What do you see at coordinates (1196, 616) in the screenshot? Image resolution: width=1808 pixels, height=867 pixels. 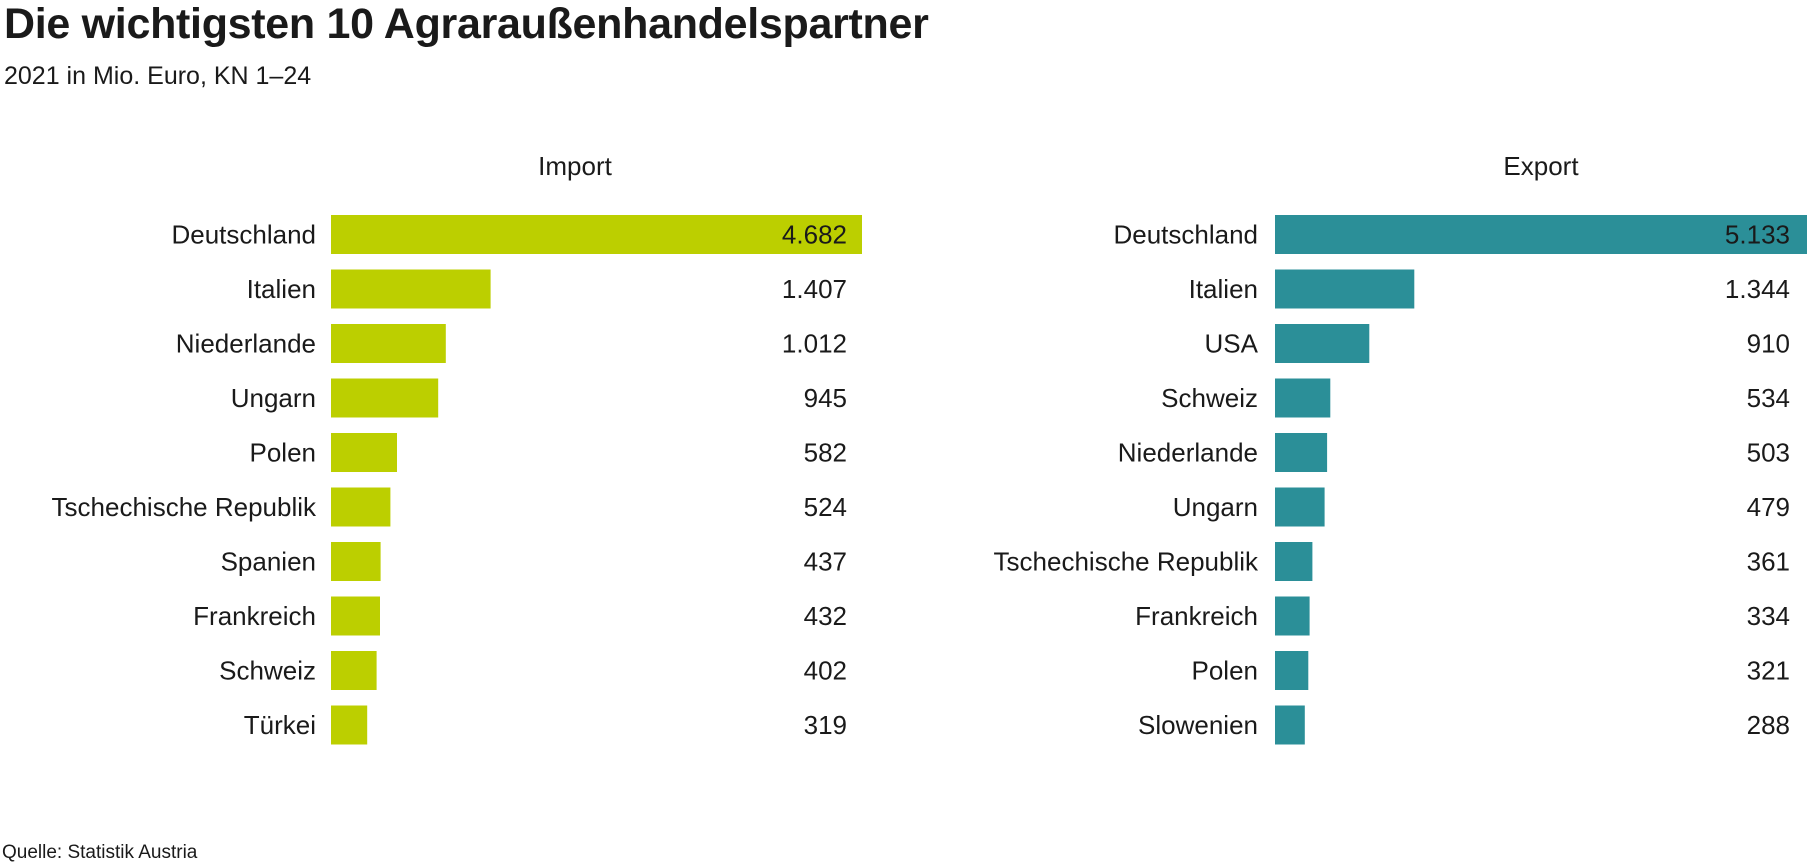 I see `export-category-label: Frankreich` at bounding box center [1196, 616].